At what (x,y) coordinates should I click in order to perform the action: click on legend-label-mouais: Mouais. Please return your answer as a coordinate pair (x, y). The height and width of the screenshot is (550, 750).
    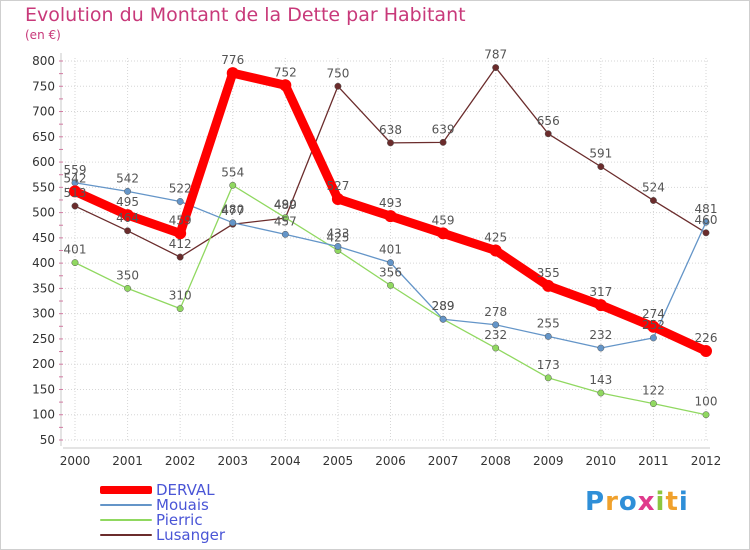
    Looking at the image, I should click on (182, 505).